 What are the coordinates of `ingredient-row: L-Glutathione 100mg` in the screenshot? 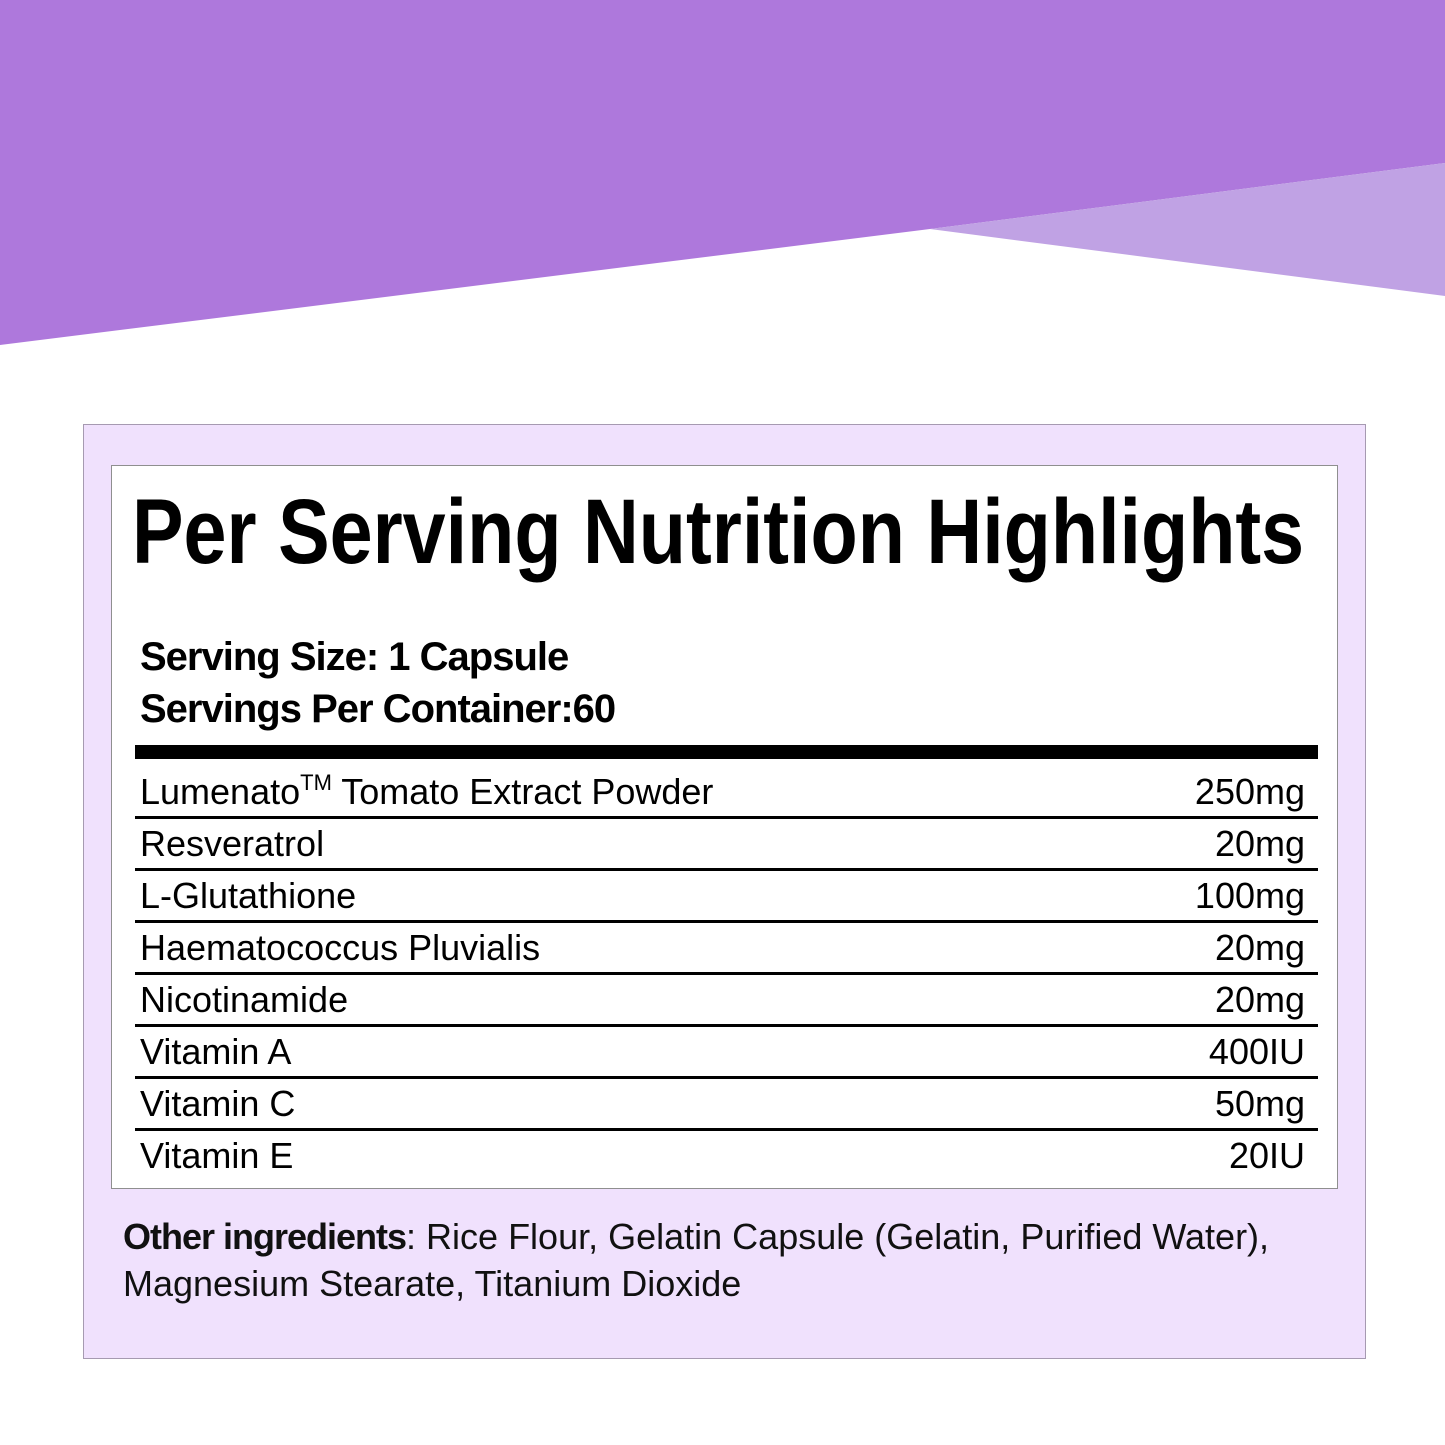 It's located at (726, 897).